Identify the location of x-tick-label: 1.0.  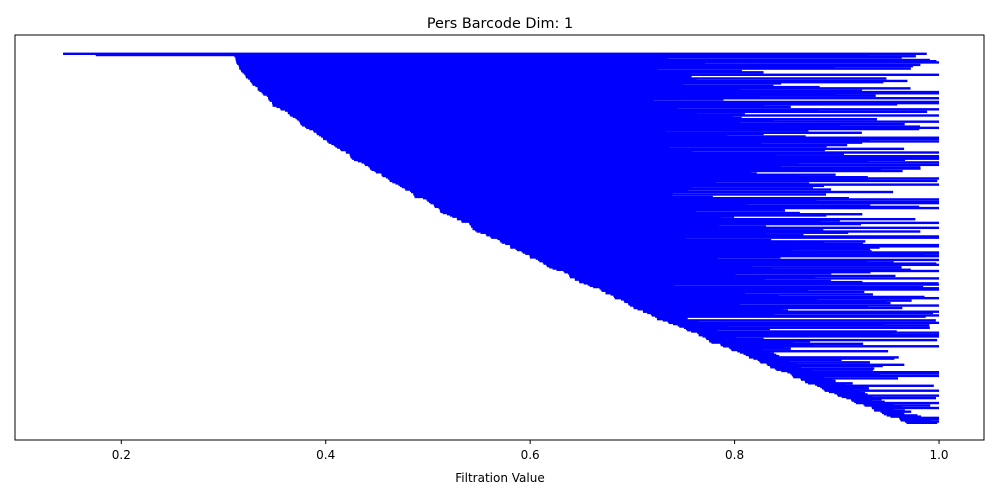
(938, 455).